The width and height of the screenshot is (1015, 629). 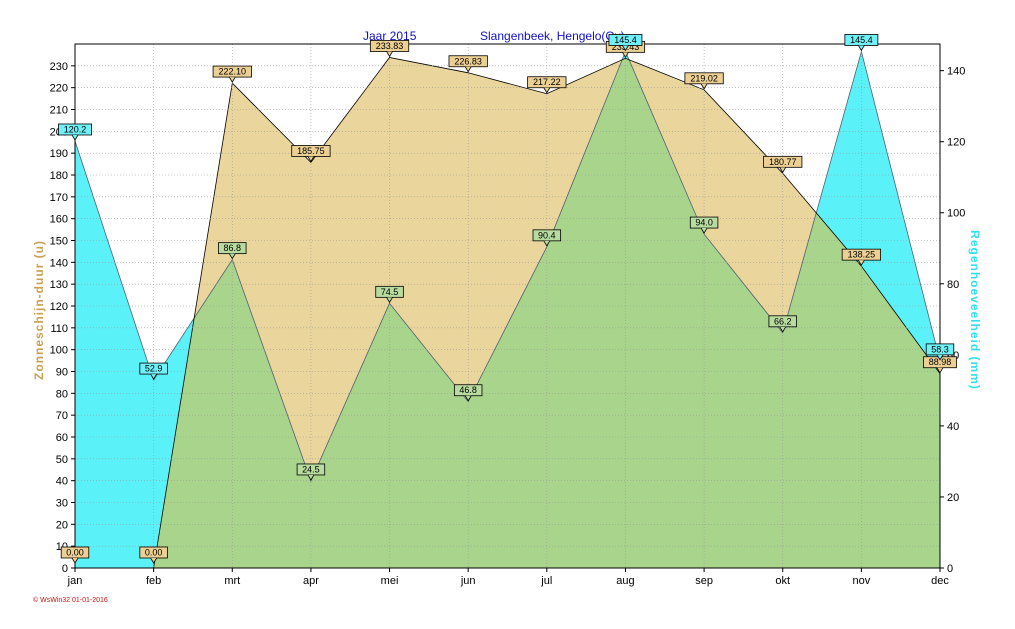 I want to click on y-right-tick-label: 0, so click(x=950, y=569).